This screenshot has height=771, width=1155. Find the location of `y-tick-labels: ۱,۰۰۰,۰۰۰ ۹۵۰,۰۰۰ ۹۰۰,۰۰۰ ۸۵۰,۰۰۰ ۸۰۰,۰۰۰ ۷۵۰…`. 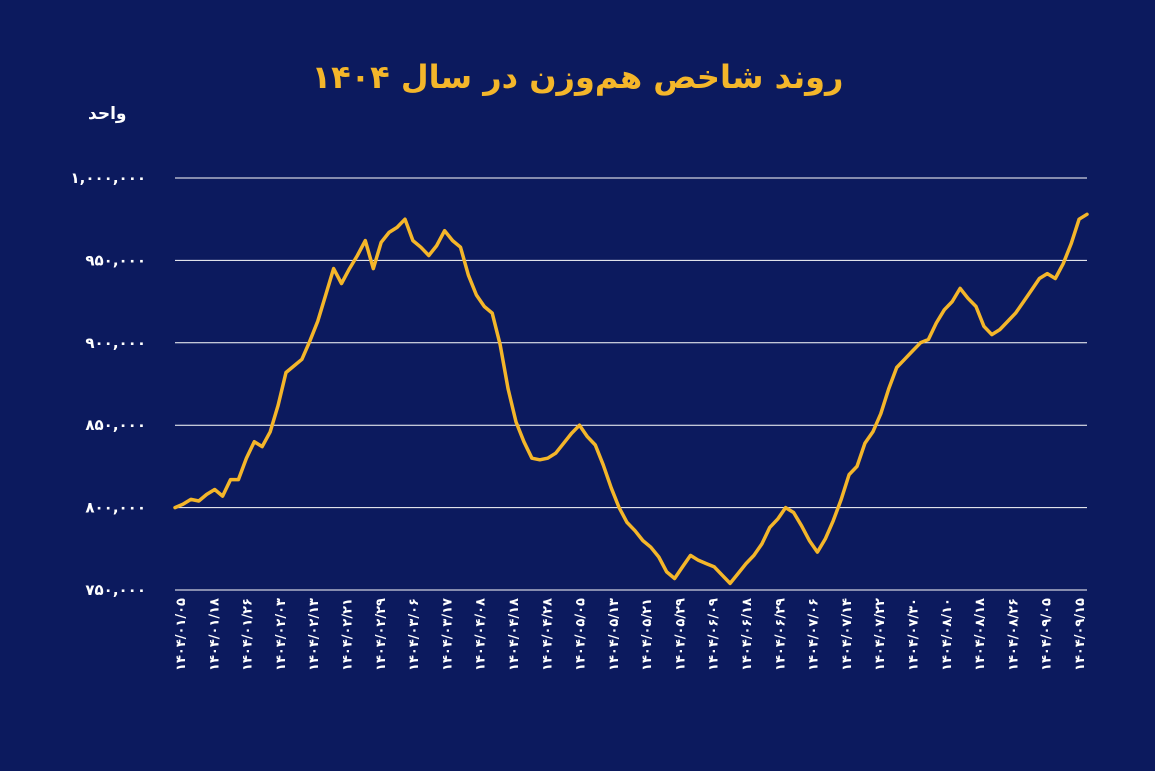

y-tick-labels: ۱,۰۰۰,۰۰۰ ۹۵۰,۰۰۰ ۹۰۰,۰۰۰ ۸۵۰,۰۰۰ ۸۰۰,۰۰۰ ۷۵۰… is located at coordinates (108, 384).